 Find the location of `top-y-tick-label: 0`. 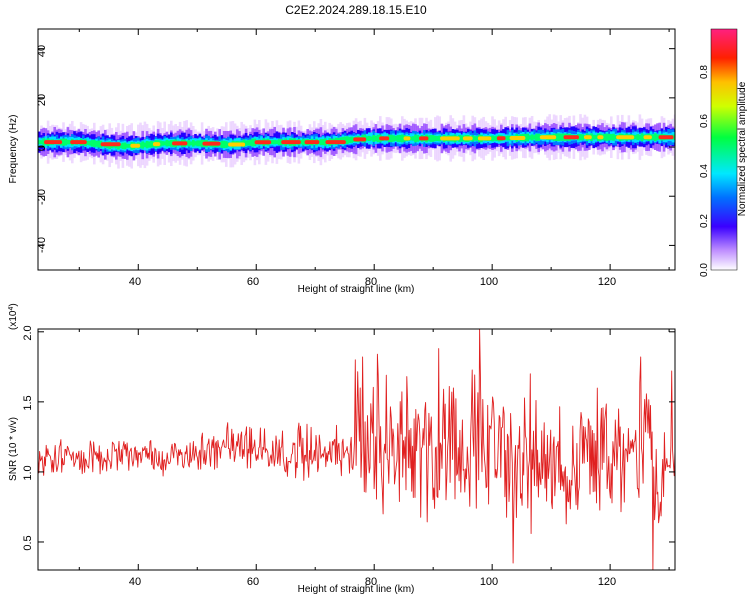

top-y-tick-label: 0 is located at coordinates (42, 148).